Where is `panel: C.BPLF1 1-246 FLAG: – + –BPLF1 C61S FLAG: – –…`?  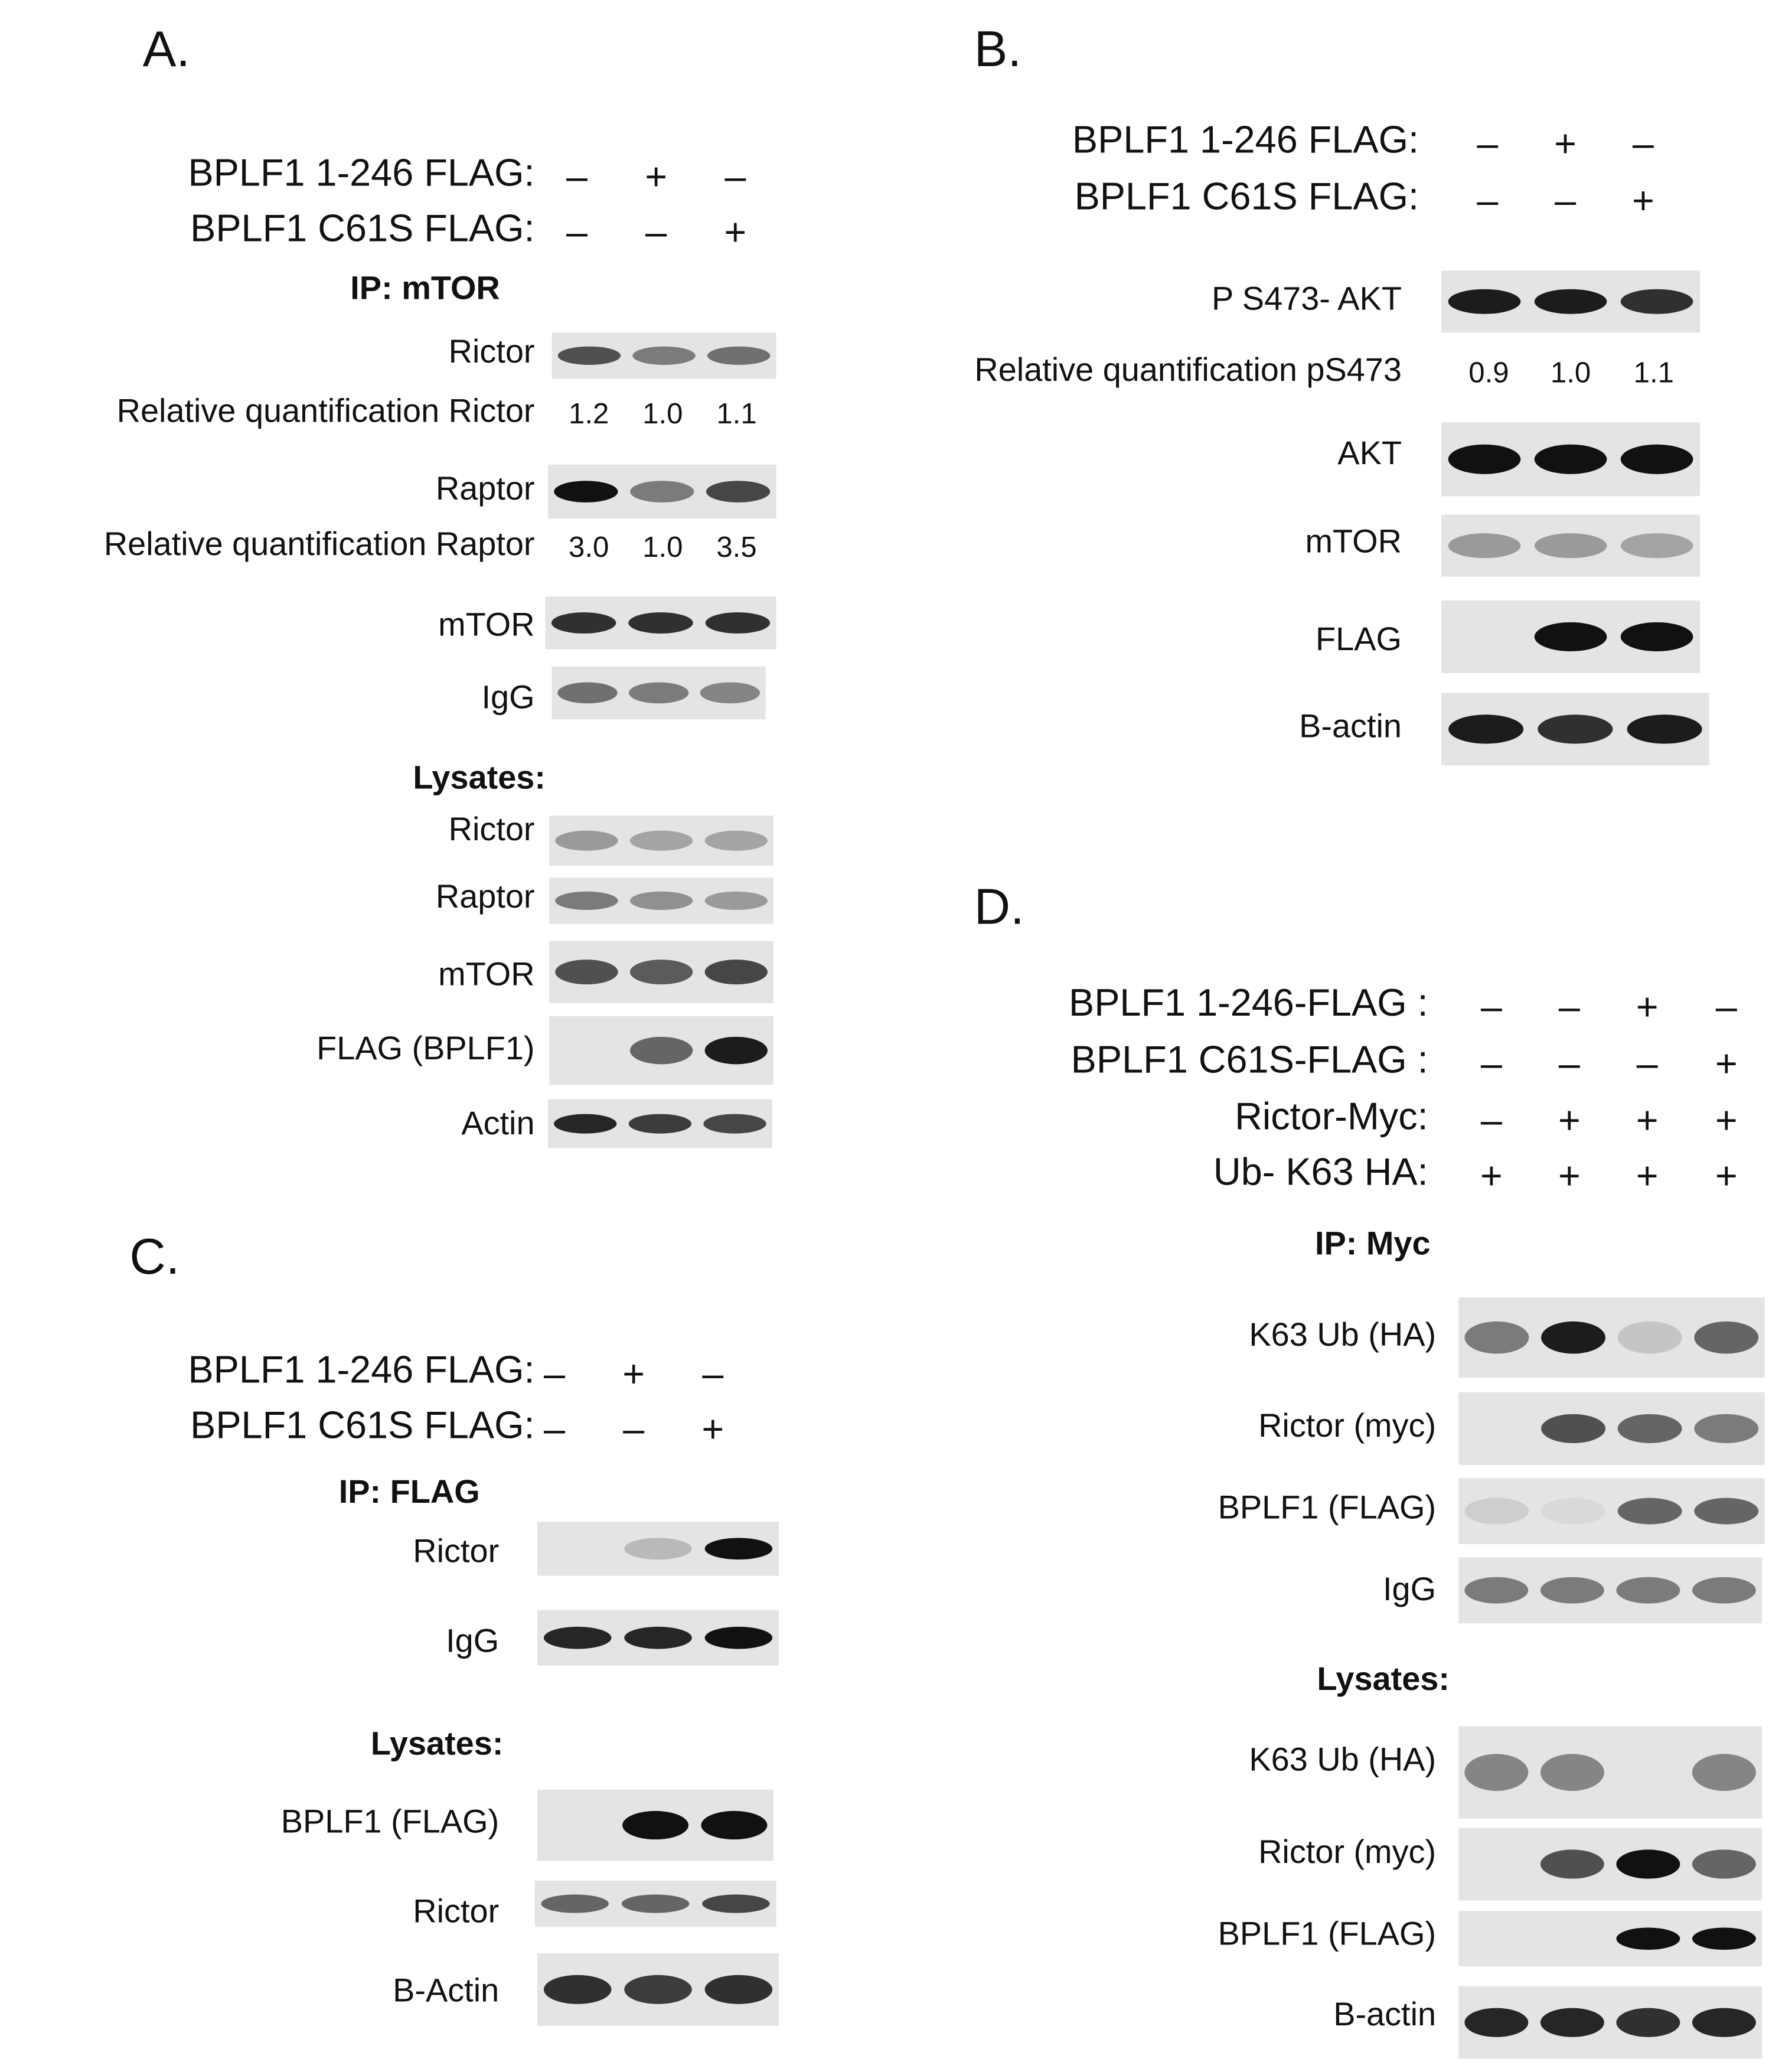 panel: C.BPLF1 1-246 FLAG: – + –BPLF1 C61S FLAG: – –… is located at coordinates (454, 1627).